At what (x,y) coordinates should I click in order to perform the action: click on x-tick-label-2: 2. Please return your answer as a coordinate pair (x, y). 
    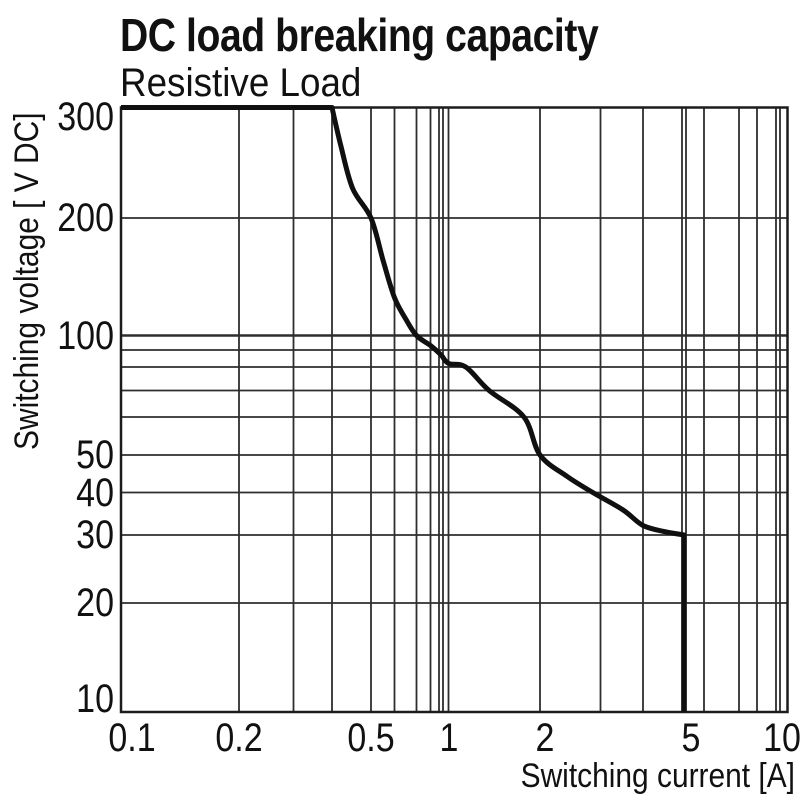
    Looking at the image, I should click on (545, 738).